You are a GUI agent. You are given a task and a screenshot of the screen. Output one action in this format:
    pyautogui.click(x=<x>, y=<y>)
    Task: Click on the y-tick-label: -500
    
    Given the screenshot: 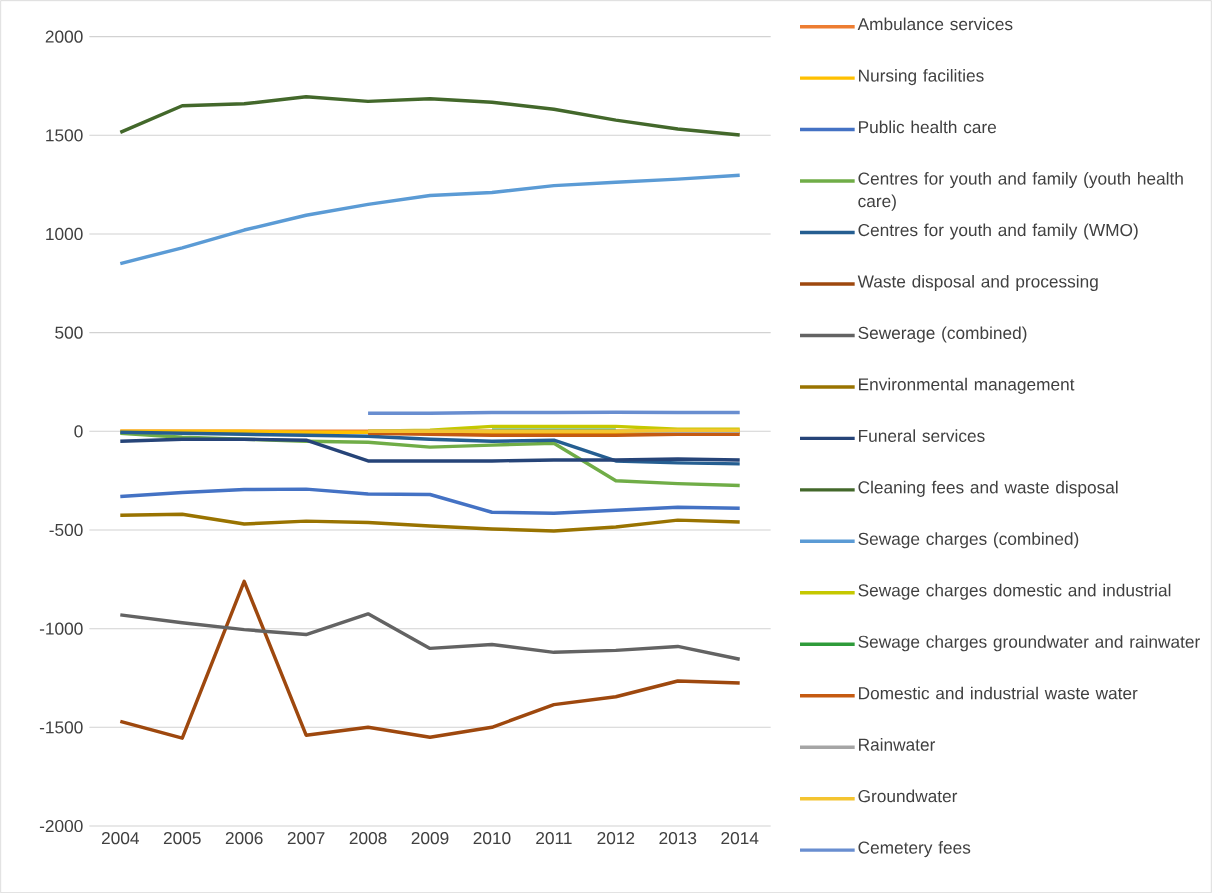 What is the action you would take?
    pyautogui.click(x=66, y=529)
    